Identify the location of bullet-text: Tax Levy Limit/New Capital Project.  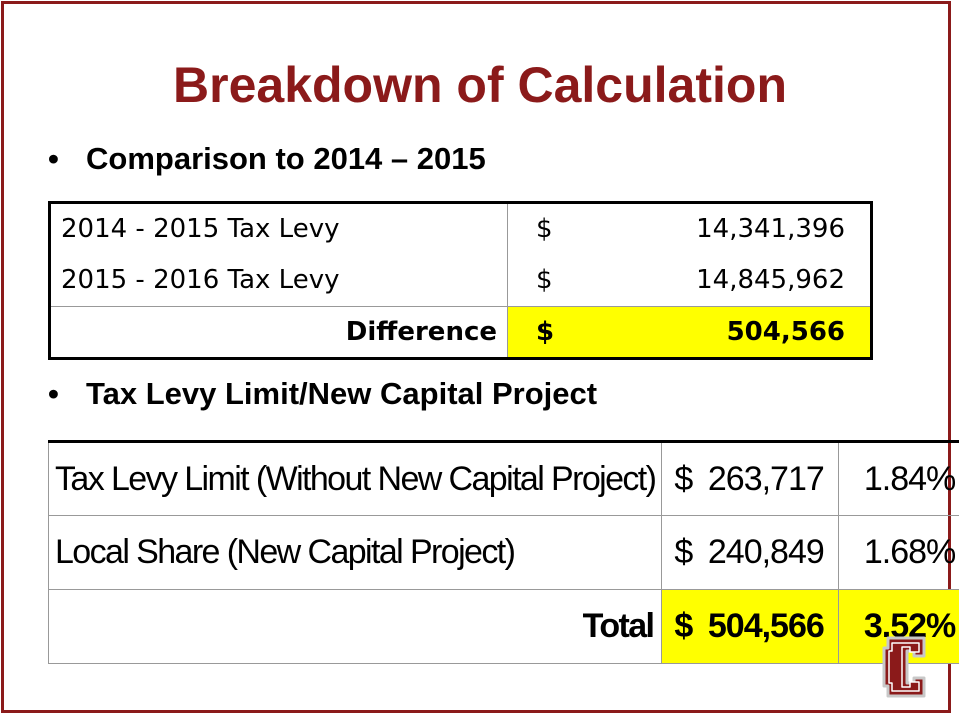
(342, 393).